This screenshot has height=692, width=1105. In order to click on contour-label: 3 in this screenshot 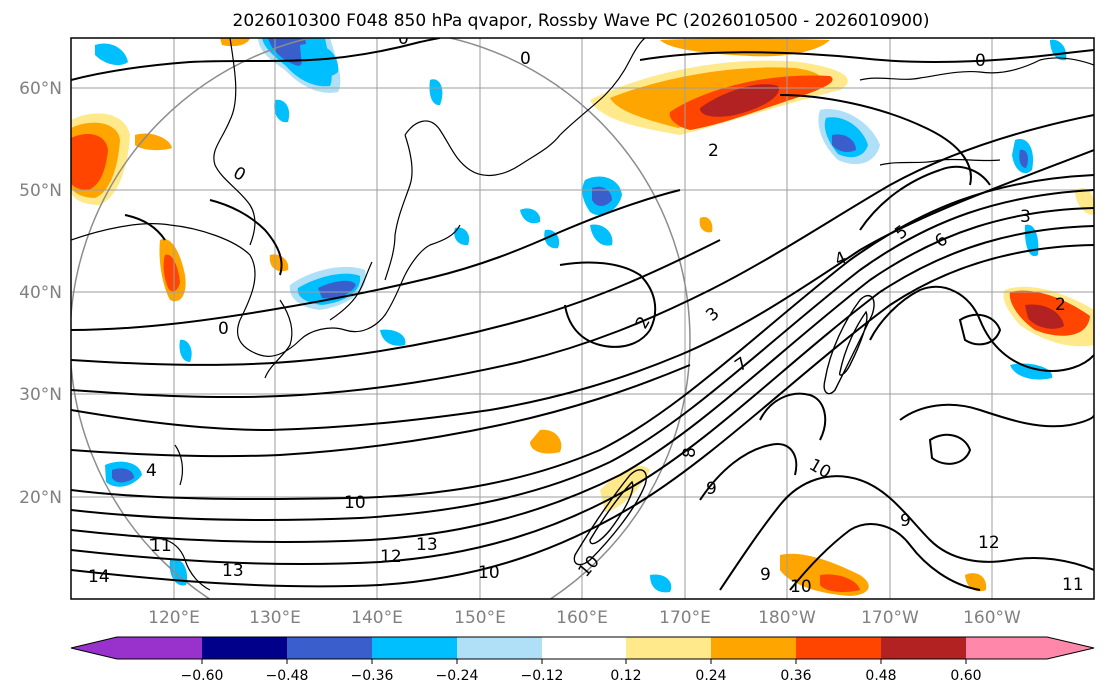, I will do `click(1025, 217)`.